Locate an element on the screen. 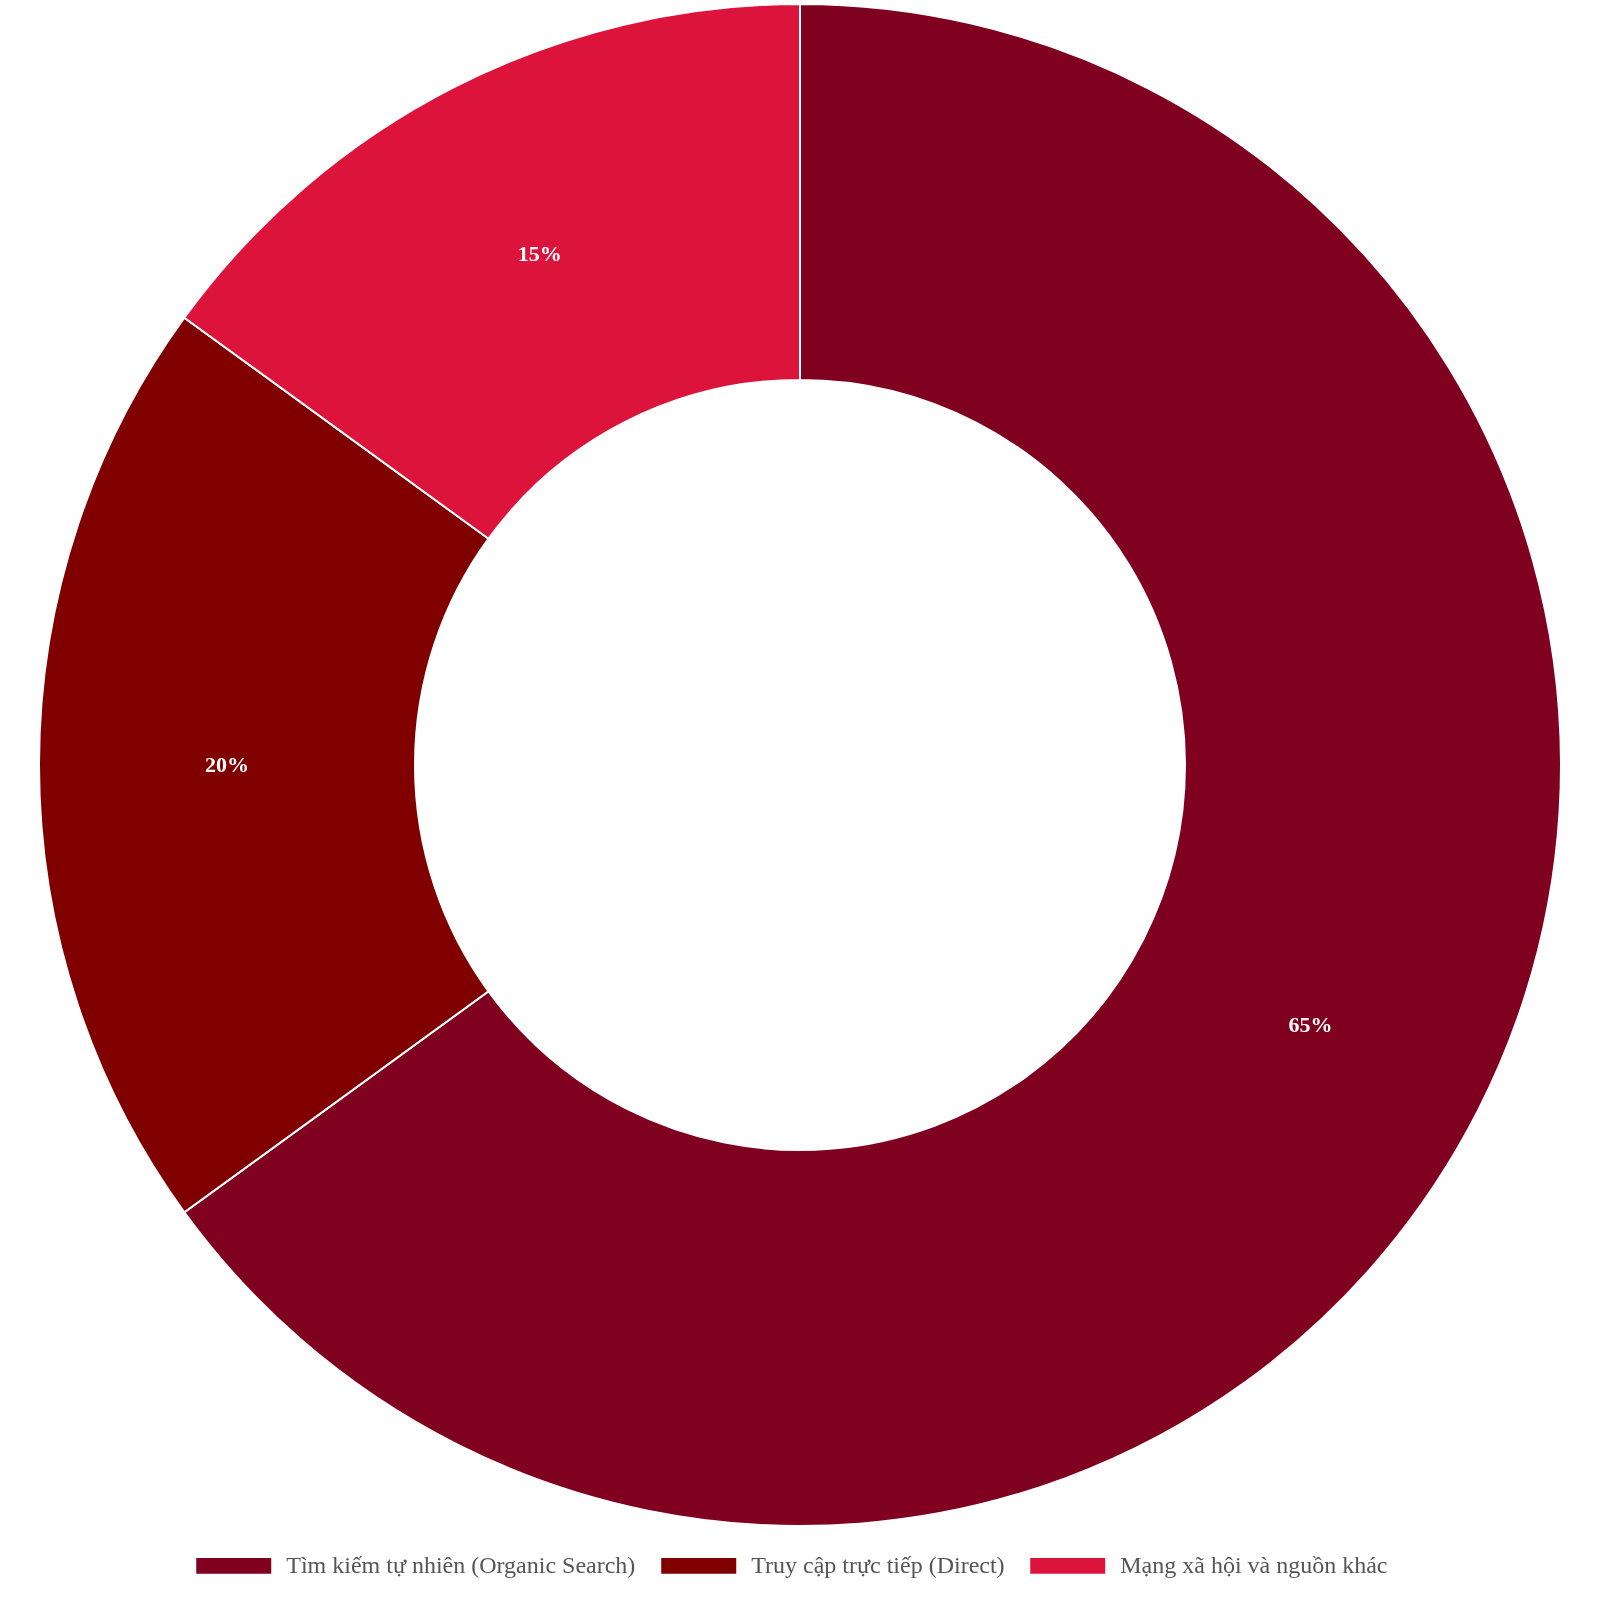 Image resolution: width=1600 pixels, height=1600 pixels. data-label: 15% is located at coordinates (539, 254).